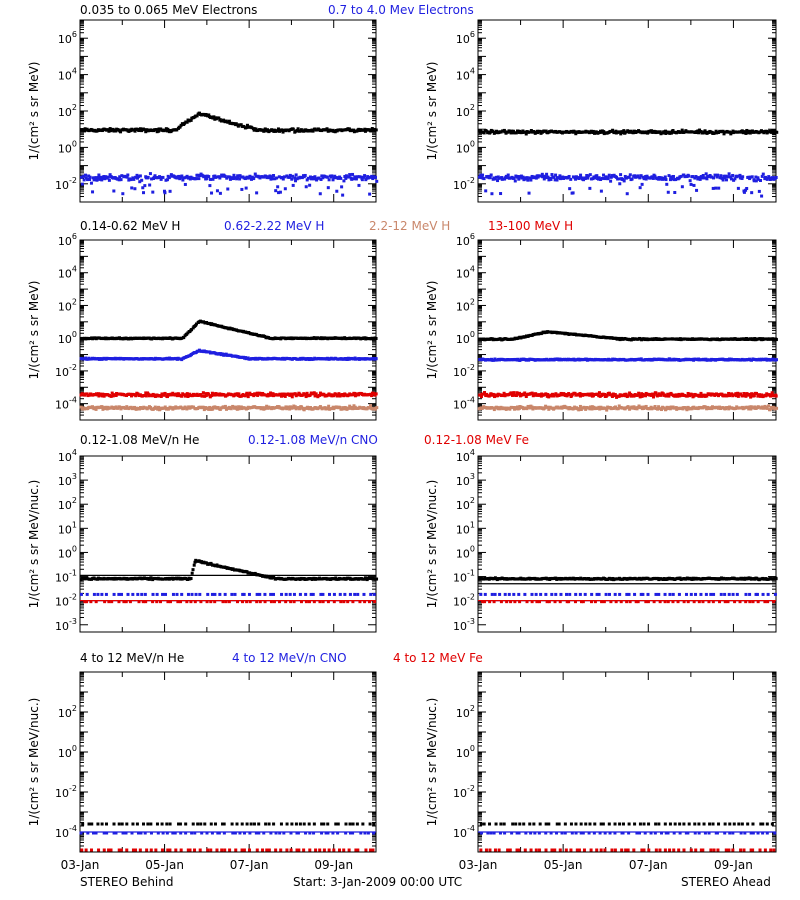 Image resolution: width=800 pixels, height=900 pixels. What do you see at coordinates (602, 326) in the screenshot?
I see `chart-panel: 10-4 10-2 100 102 104 106 1/(cm² s sr MeV)` at bounding box center [602, 326].